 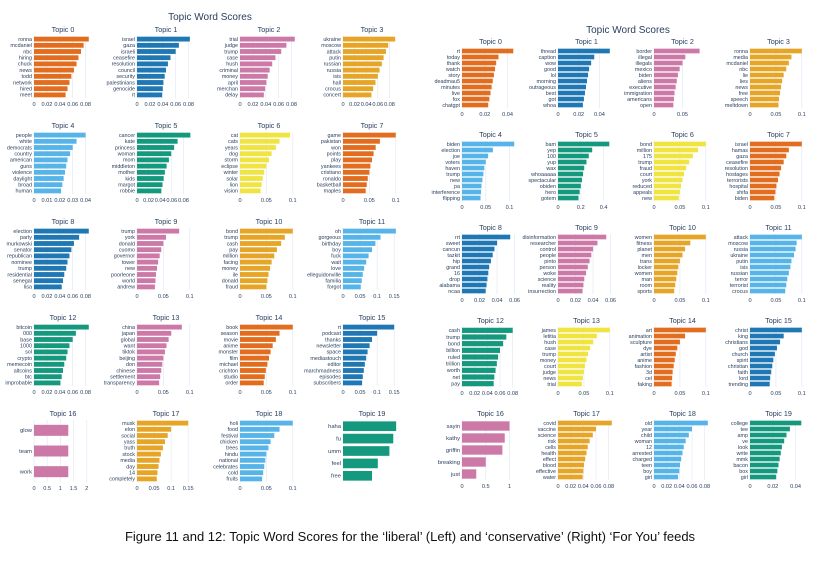 What do you see at coordinates (454, 280) in the screenshot?
I see `y-tick-label: drop` at bounding box center [454, 280].